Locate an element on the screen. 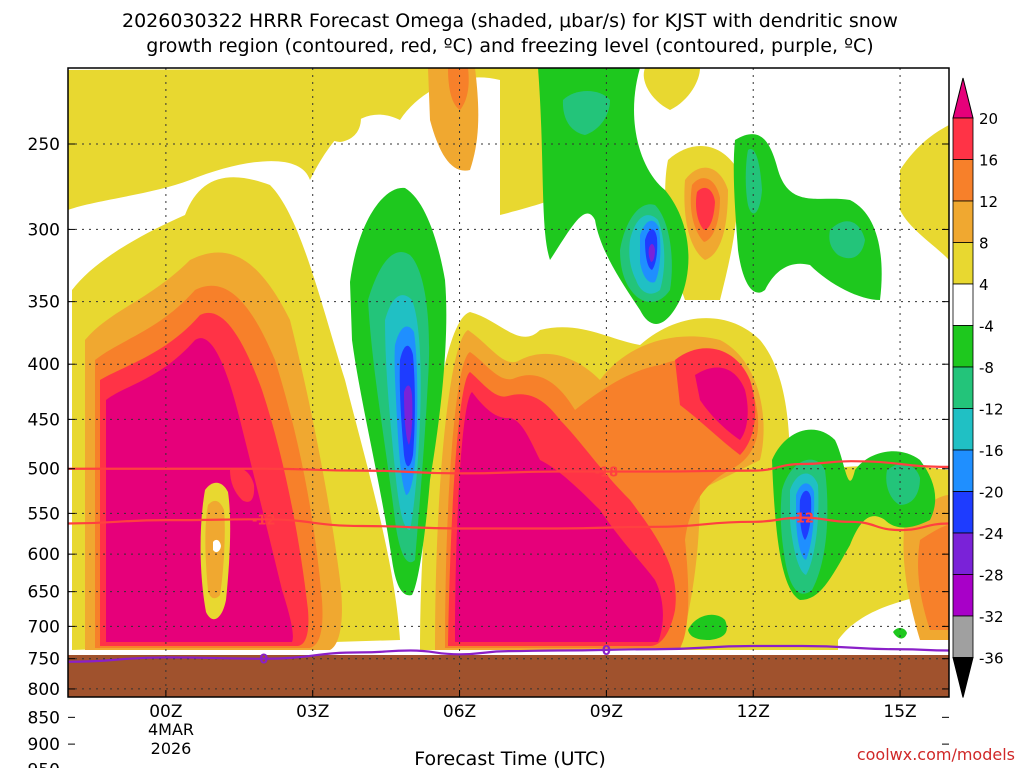 The image size is (1024, 768). credit-text: coolwx.com/models is located at coordinates (936, 754).